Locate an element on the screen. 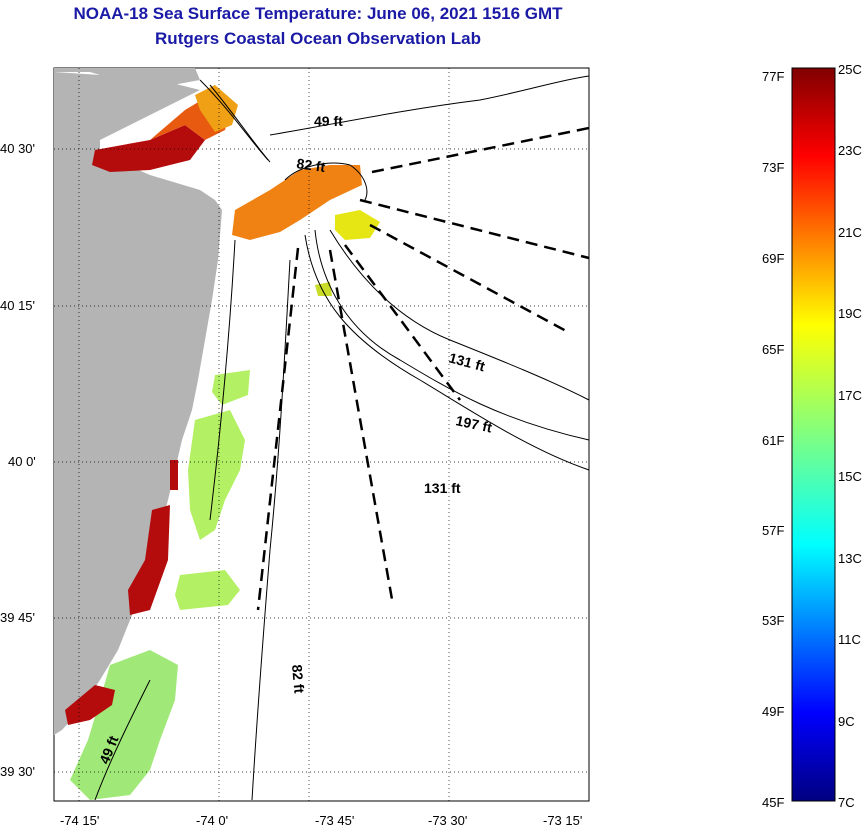 This screenshot has height=832, width=864. orange-patch-raritan is located at coordinates (297, 202).